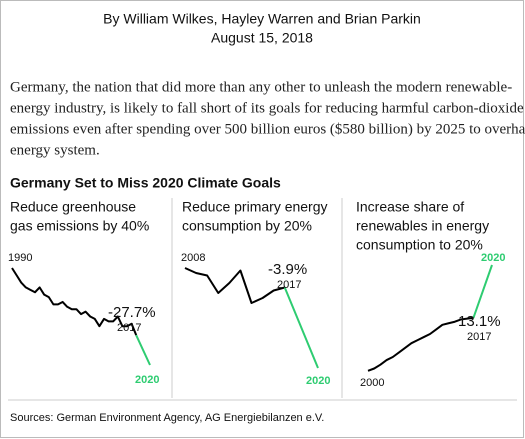 This screenshot has height=439, width=525. Describe the element at coordinates (79, 226) in the screenshot. I see `panel-title: gas emissions by 40%` at that location.